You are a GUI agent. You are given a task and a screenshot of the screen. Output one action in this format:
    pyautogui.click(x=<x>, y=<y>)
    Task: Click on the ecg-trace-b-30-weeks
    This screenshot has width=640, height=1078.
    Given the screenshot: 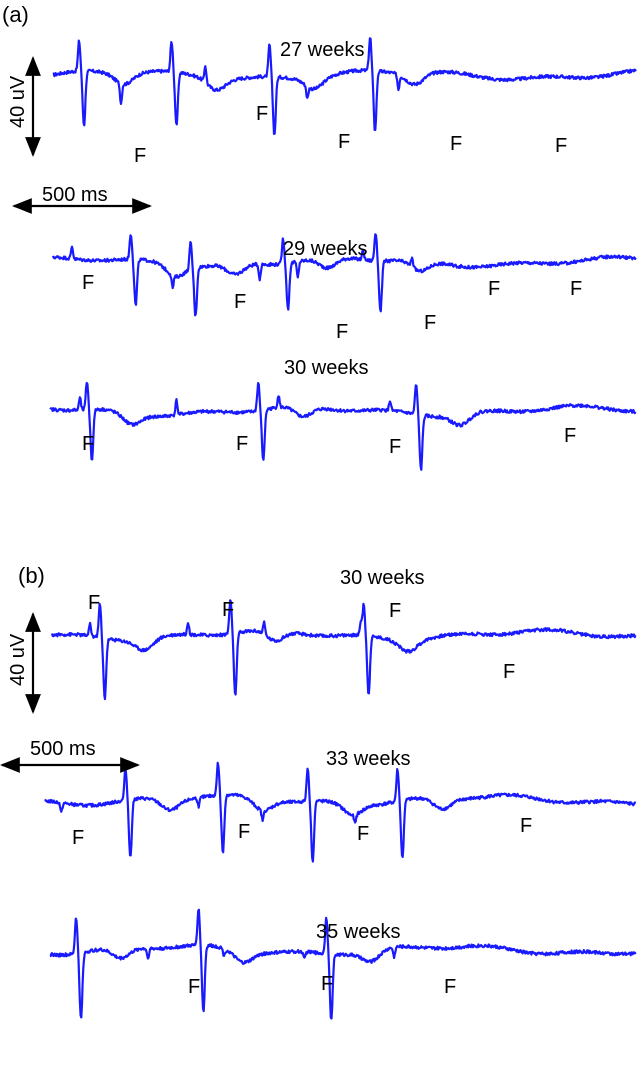 What is the action you would take?
    pyautogui.click(x=343, y=650)
    